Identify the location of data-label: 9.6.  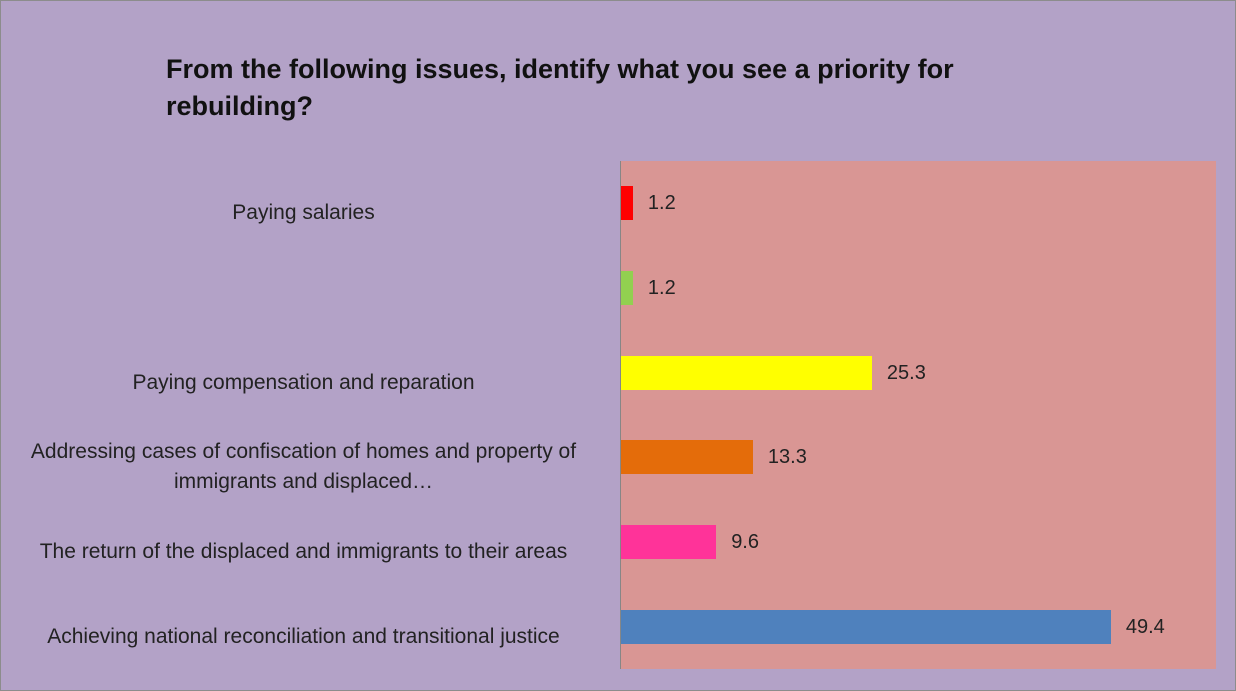
(745, 542).